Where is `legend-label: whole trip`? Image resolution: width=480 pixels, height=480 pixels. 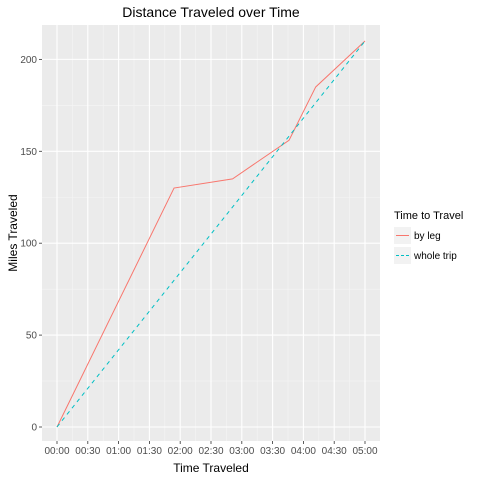
legend-label: whole trip is located at coordinates (435, 256).